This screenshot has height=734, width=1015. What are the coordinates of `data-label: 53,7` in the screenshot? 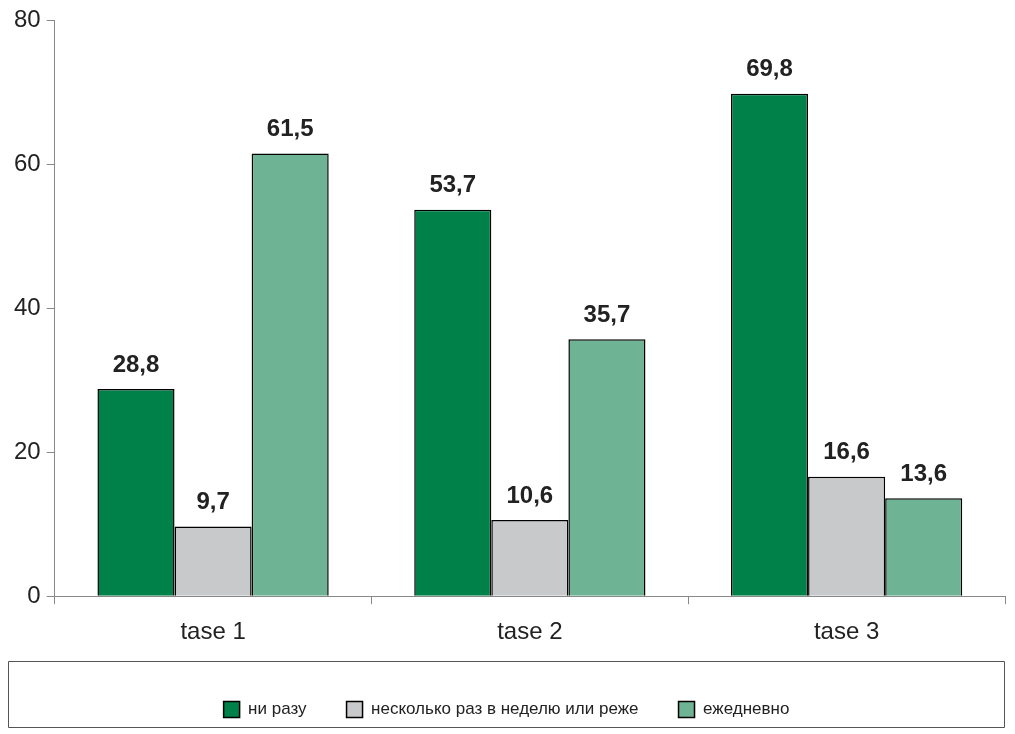 It's located at (453, 184).